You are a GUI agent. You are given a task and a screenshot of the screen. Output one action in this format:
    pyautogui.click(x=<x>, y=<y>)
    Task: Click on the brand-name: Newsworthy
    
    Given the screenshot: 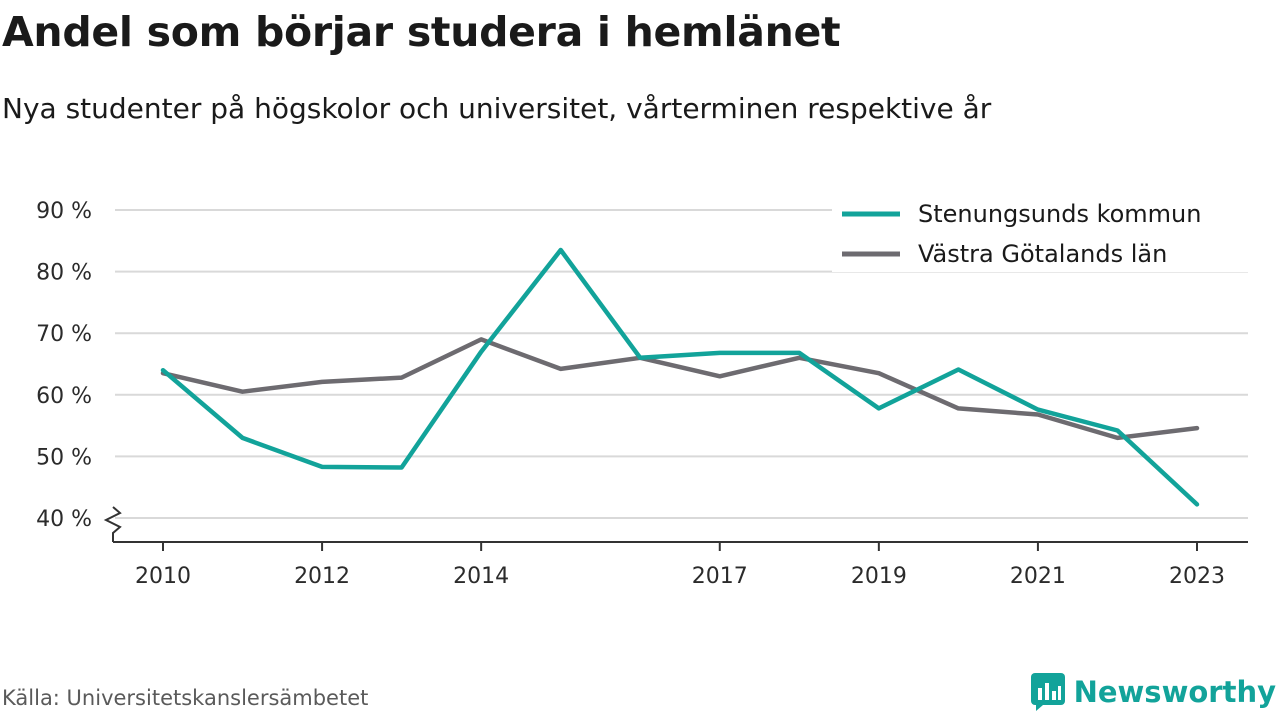 What is the action you would take?
    pyautogui.click(x=1174, y=692)
    